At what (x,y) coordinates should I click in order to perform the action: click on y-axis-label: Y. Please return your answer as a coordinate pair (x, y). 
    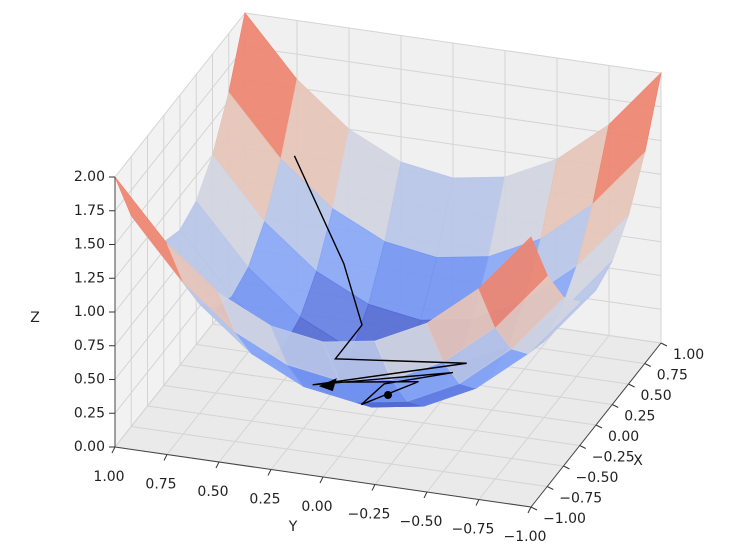
    Looking at the image, I should click on (293, 527).